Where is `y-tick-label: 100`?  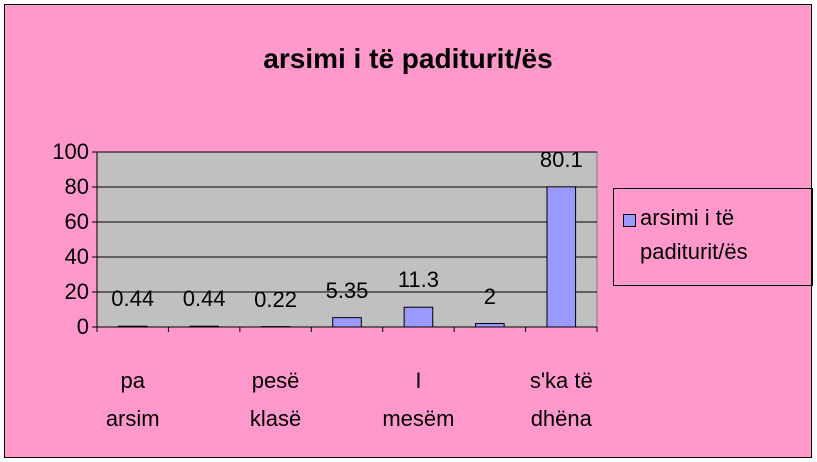 y-tick-label: 100 is located at coordinates (70, 151).